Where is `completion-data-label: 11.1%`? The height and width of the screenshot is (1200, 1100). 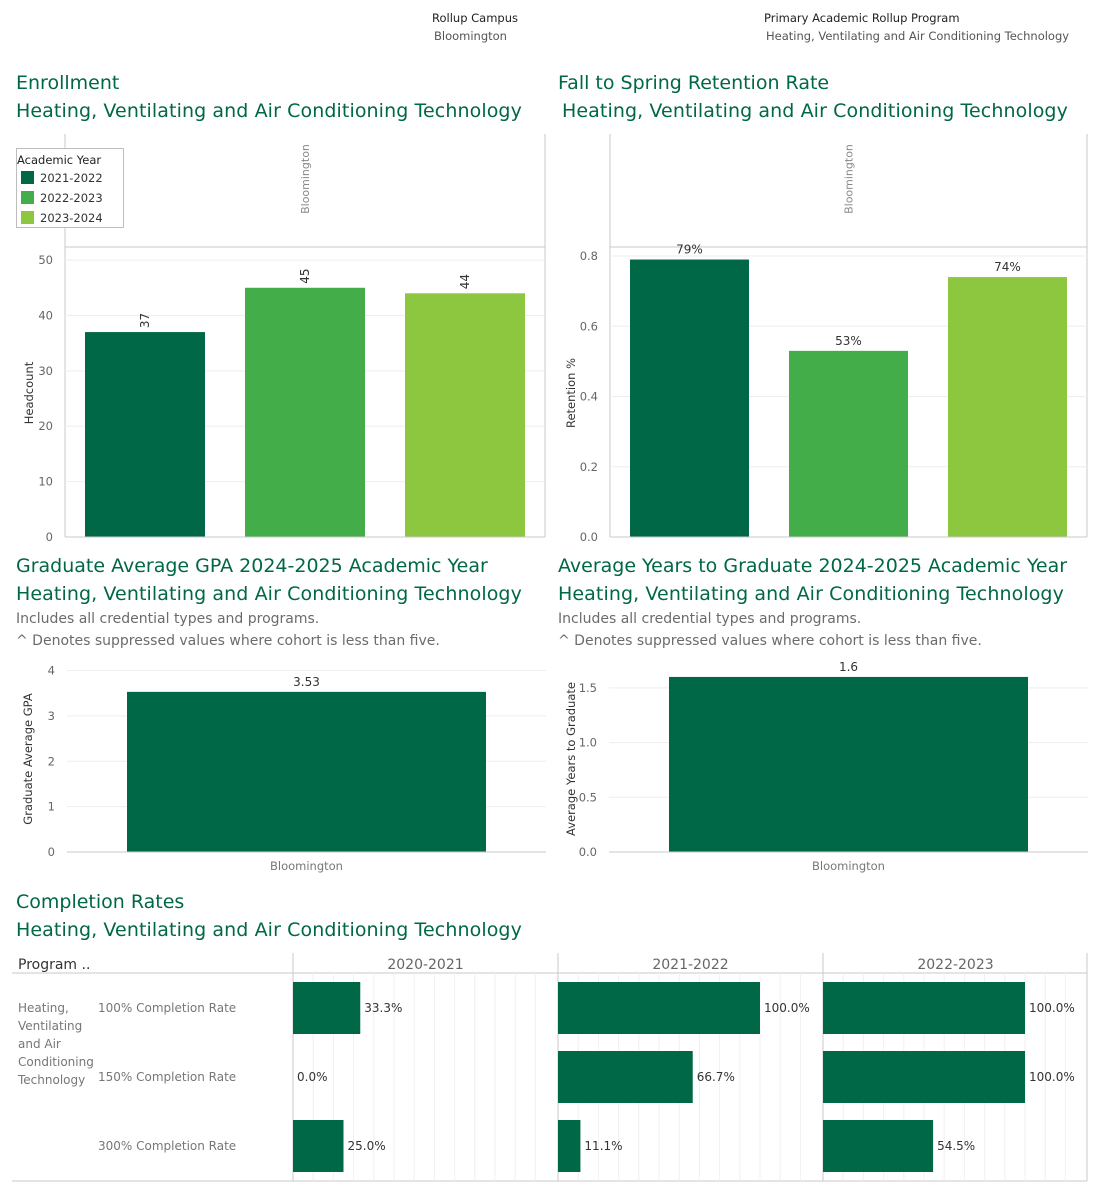
completion-data-label: 11.1% is located at coordinates (603, 1146).